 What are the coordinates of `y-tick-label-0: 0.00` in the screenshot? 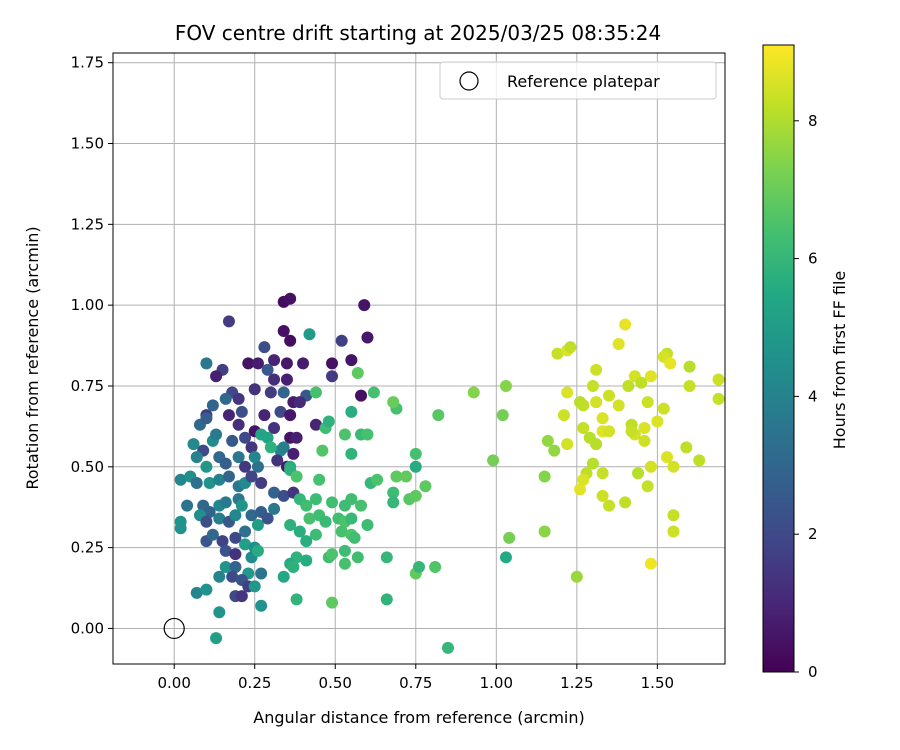 It's located at (87, 628).